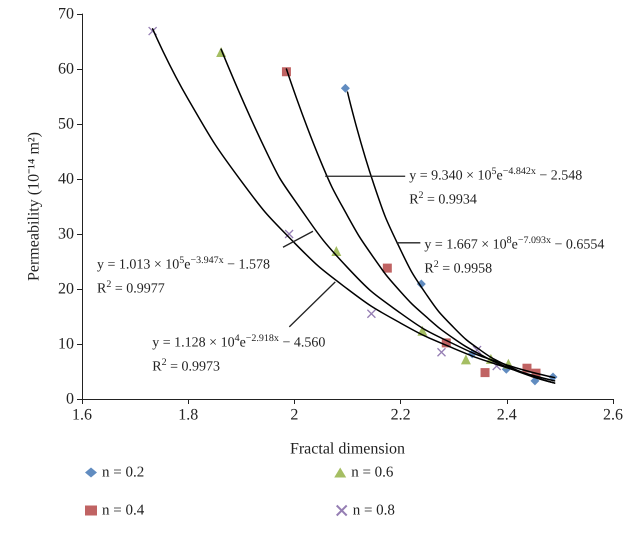  What do you see at coordinates (443, 199) in the screenshot?
I see `annotation: R$^{2}$ = 0.9934` at bounding box center [443, 199].